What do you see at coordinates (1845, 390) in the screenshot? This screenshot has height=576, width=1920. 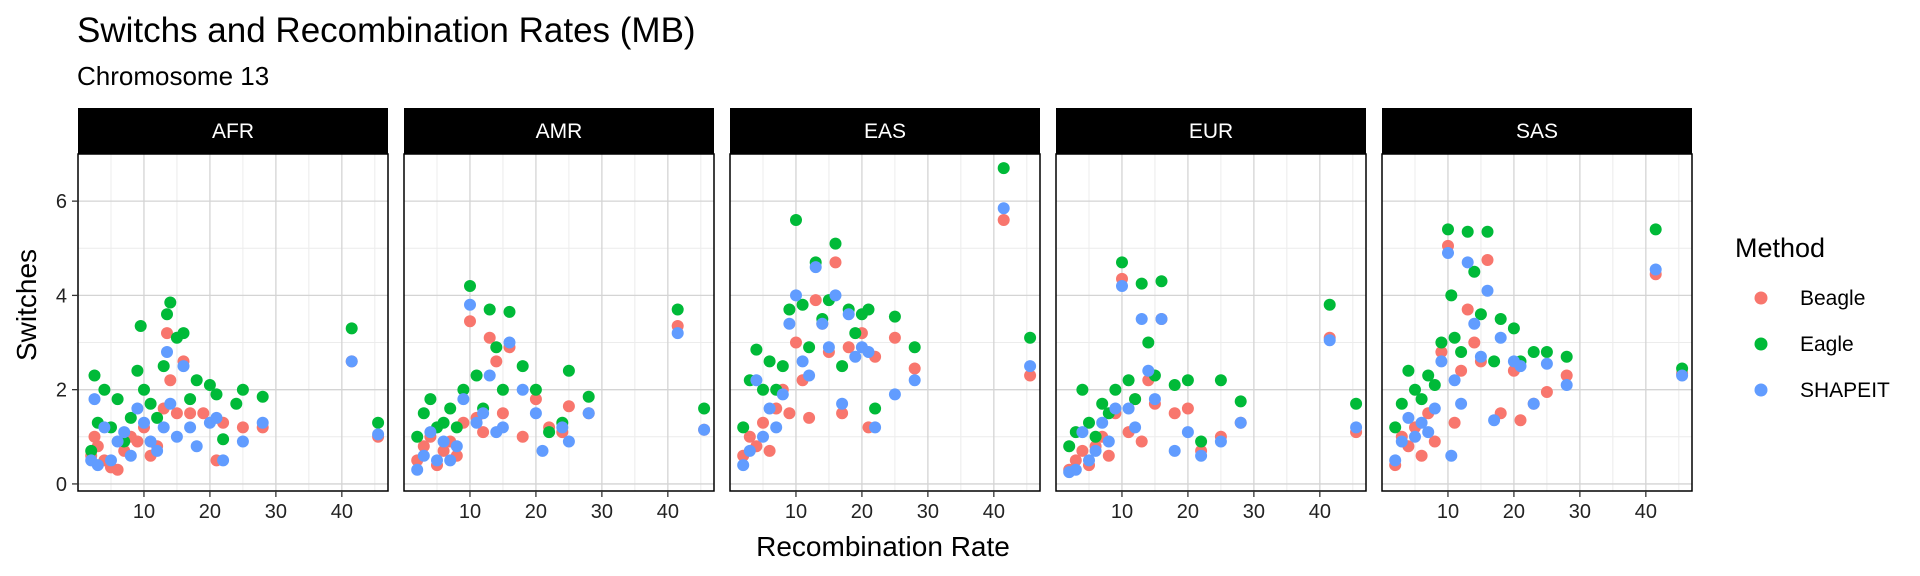 I see `legend-label-shapeit: SHAPEIT` at bounding box center [1845, 390].